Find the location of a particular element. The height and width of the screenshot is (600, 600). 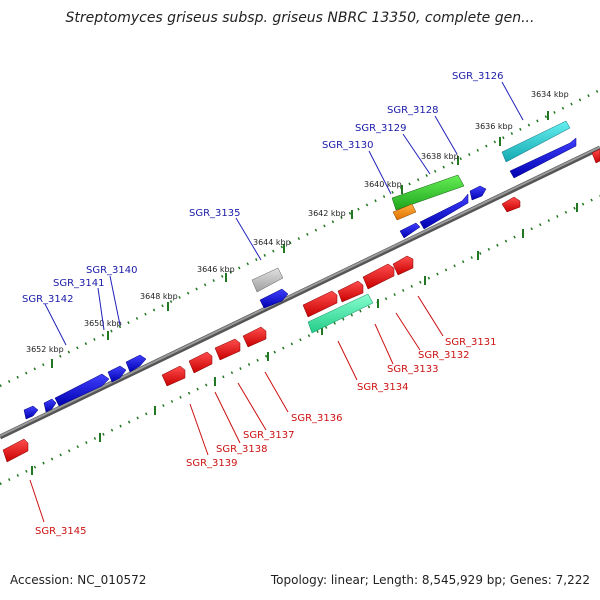

gene-label-sgr-3141: SGR_3141 is located at coordinates (79, 283).